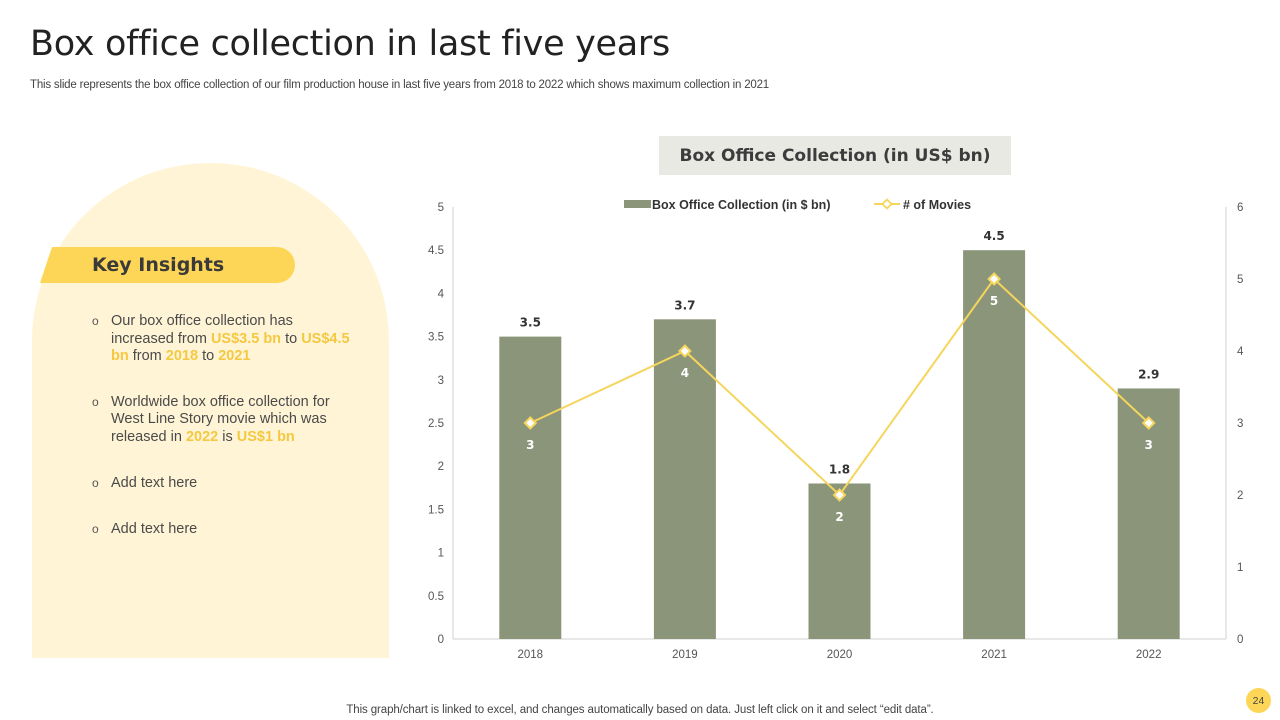 The height and width of the screenshot is (720, 1280). What do you see at coordinates (685, 373) in the screenshot?
I see `line-data-label: 4` at bounding box center [685, 373].